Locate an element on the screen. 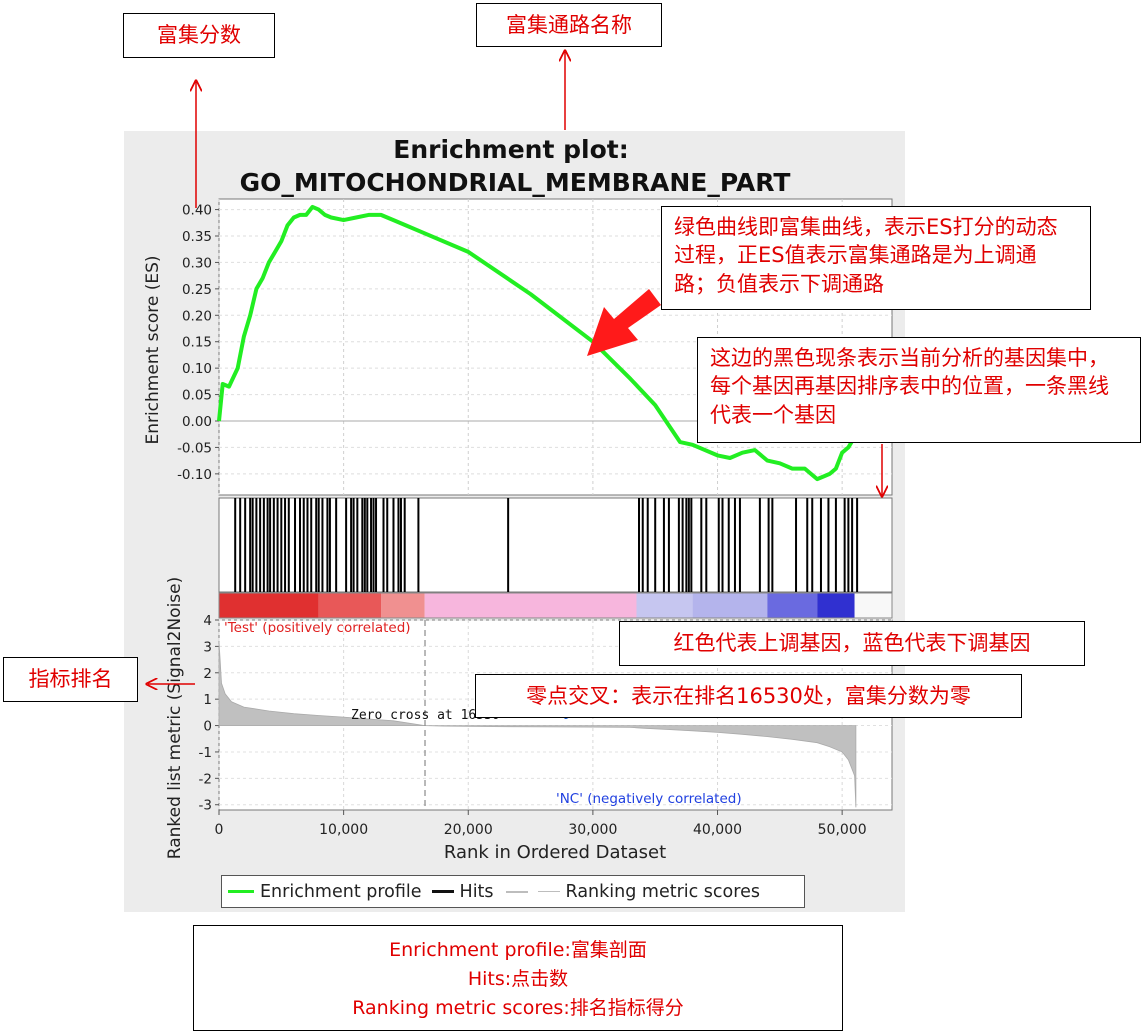 The width and height of the screenshot is (1142, 1034). legend-item-hits: Hits is located at coordinates (462, 891).